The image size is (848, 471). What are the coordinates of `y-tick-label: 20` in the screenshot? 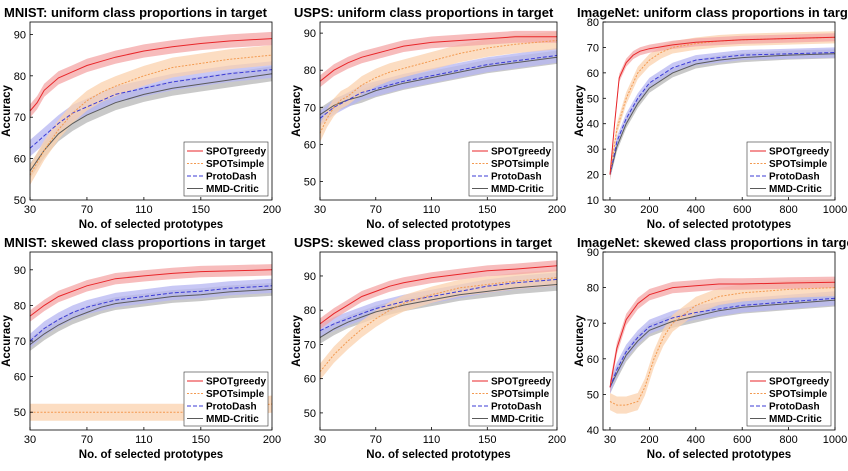 It's located at (593, 176).